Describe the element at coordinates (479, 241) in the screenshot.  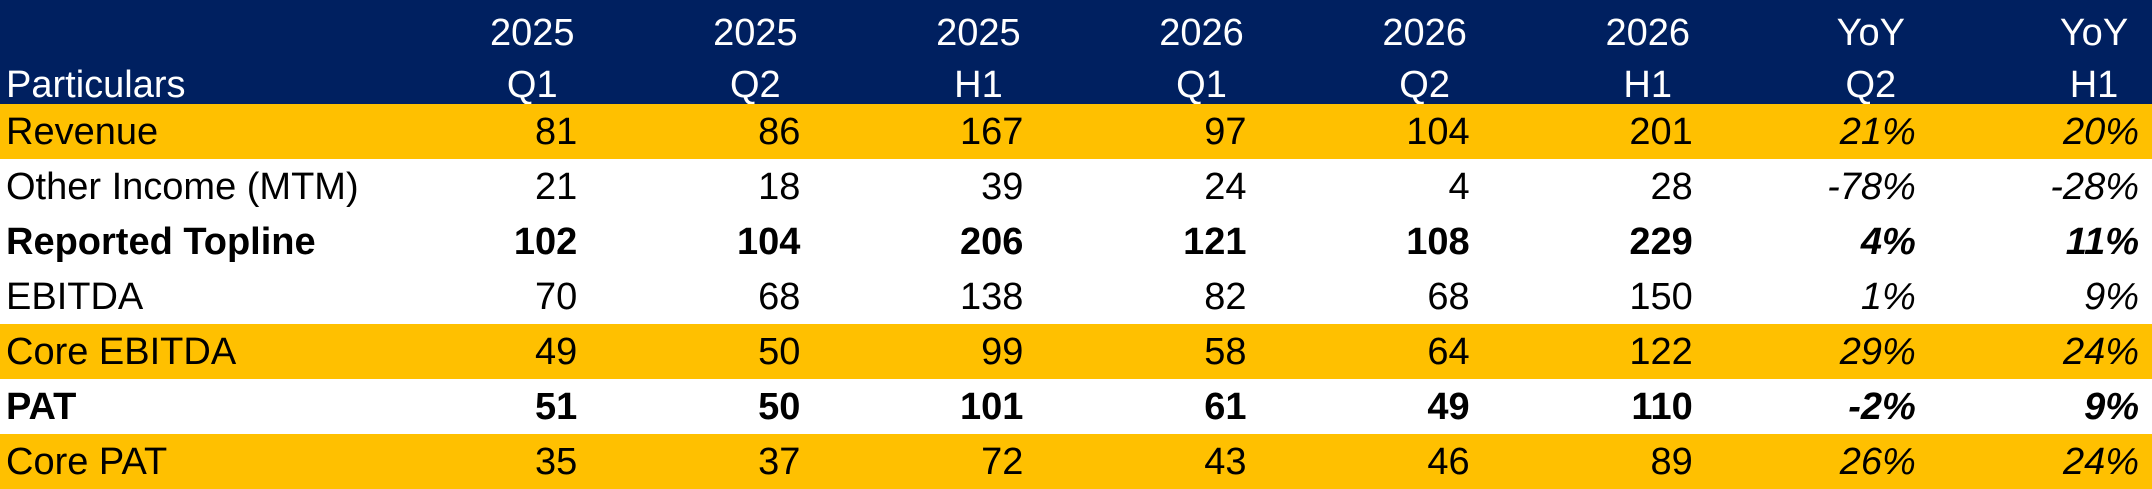
I see `table-cell: 102` at that location.